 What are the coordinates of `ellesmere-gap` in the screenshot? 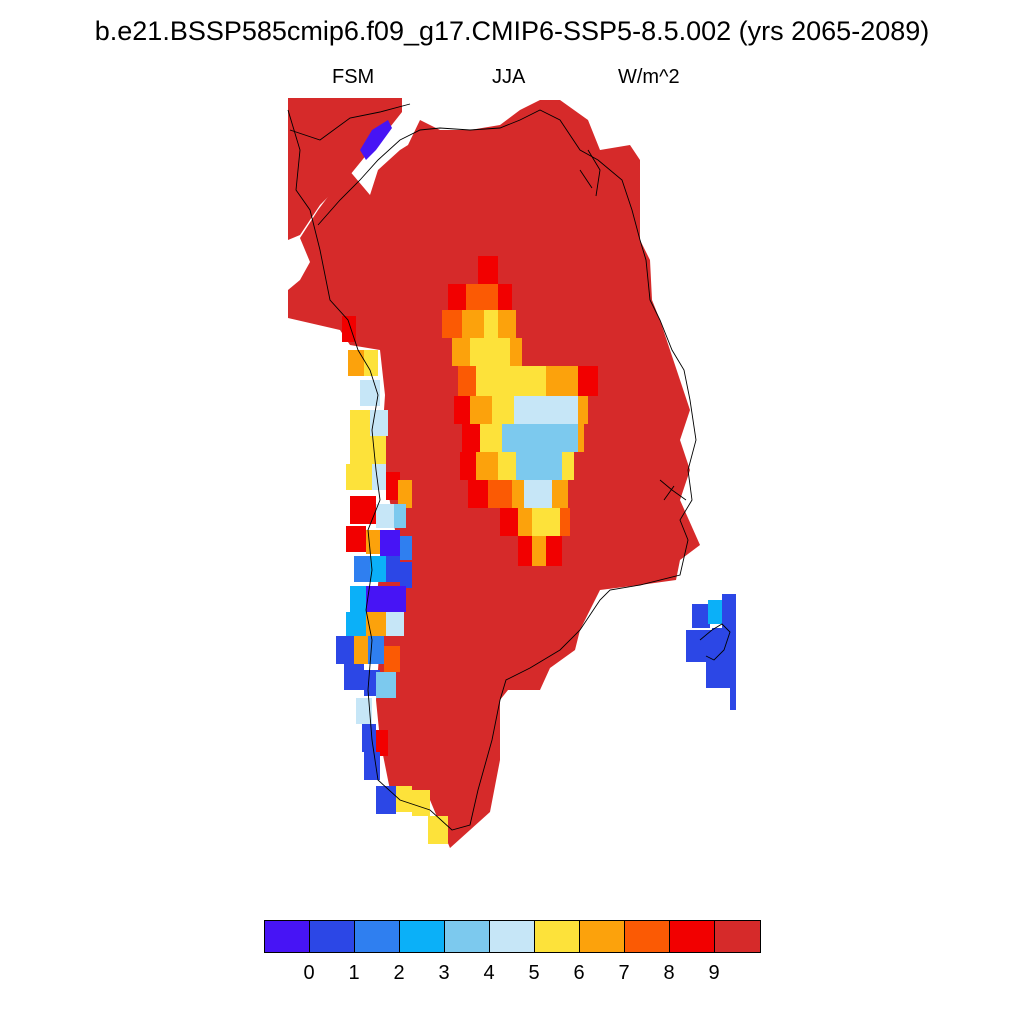 It's located at (376, 140).